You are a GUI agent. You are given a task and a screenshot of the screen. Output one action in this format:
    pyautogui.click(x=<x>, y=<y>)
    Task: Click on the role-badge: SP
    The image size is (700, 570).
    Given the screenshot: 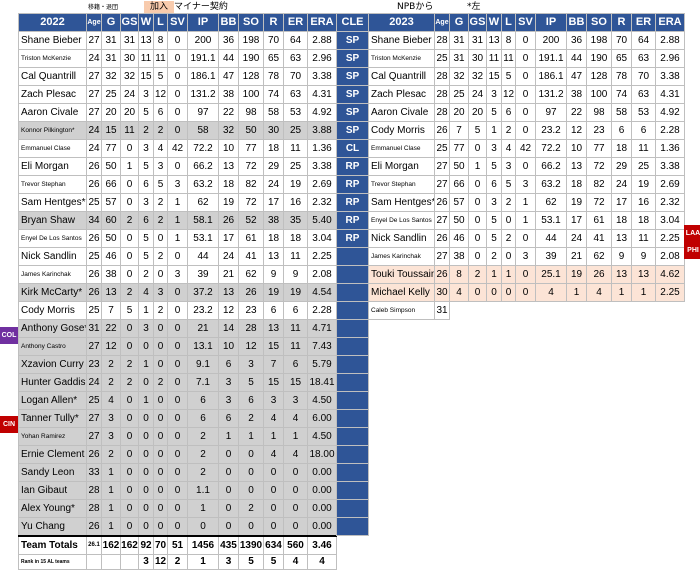 What is the action you would take?
    pyautogui.click(x=352, y=94)
    